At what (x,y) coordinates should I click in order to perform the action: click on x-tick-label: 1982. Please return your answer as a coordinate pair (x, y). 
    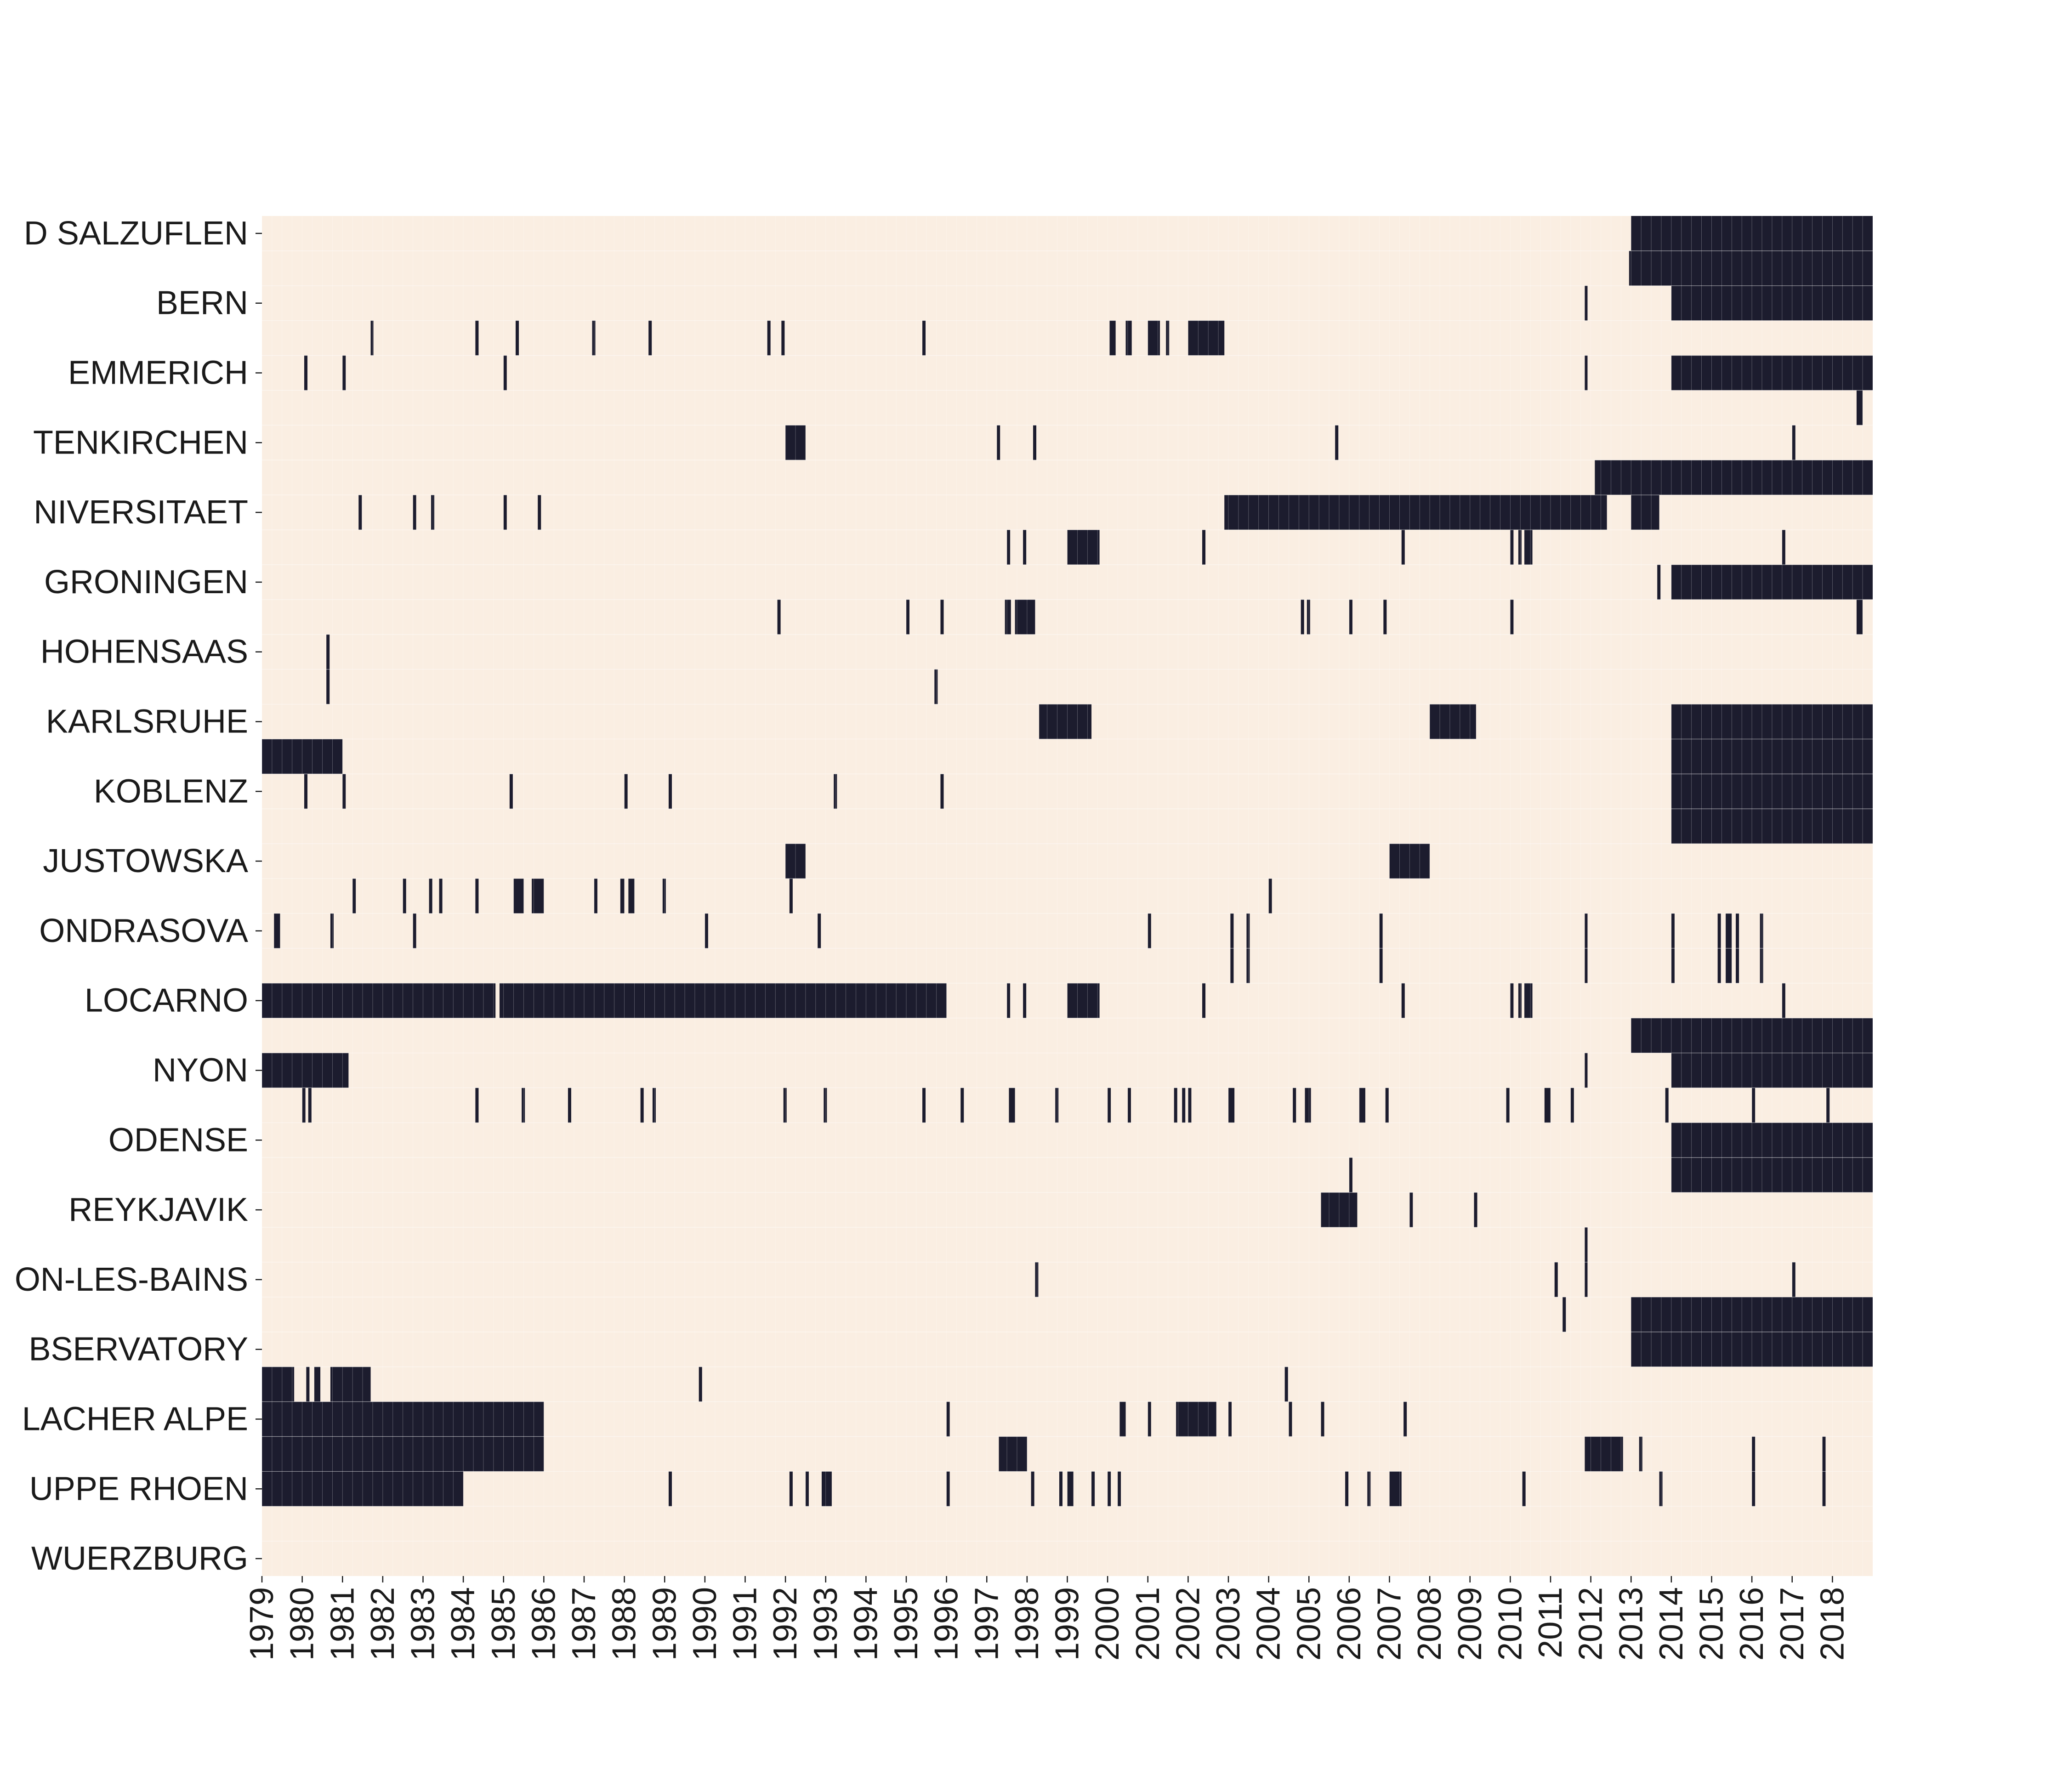
    Looking at the image, I should click on (382, 1624).